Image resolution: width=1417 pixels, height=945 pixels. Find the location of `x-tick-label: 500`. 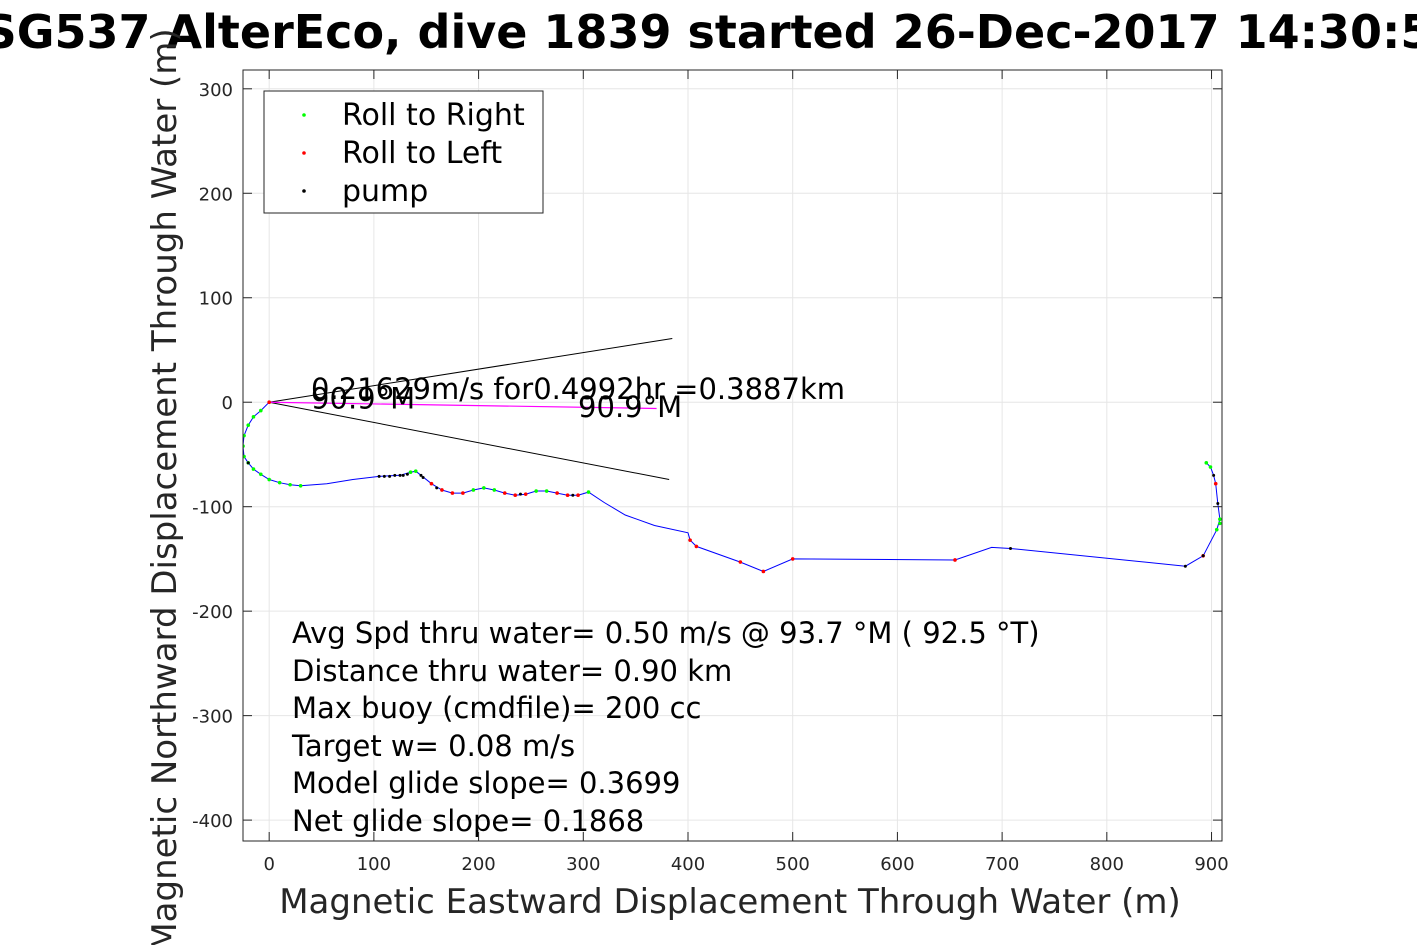

x-tick-label: 500 is located at coordinates (793, 864).